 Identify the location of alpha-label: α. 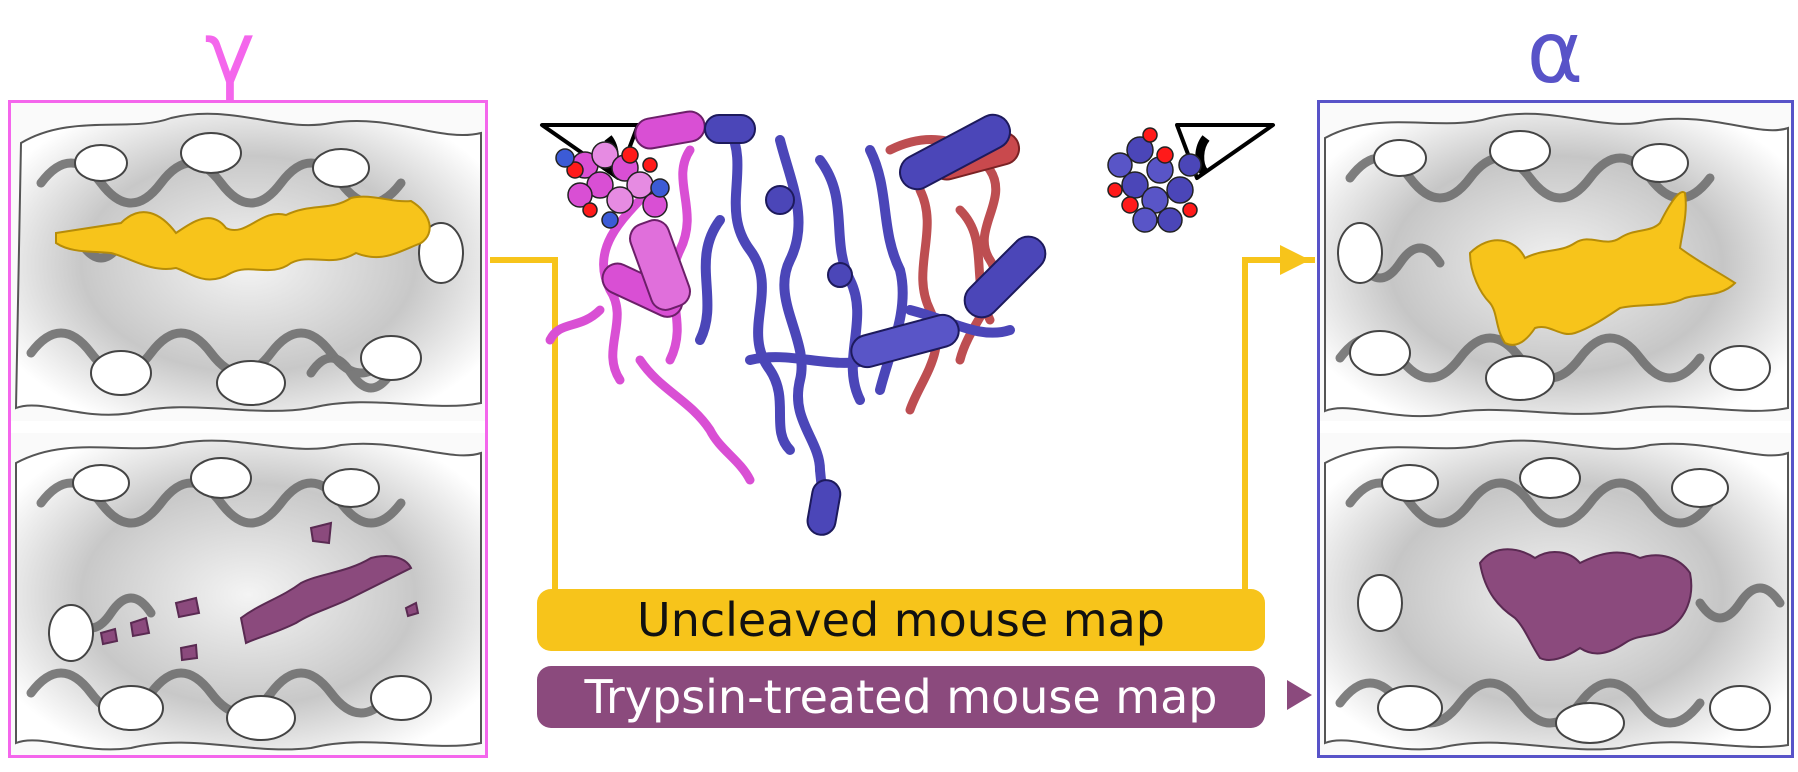
(1555, 53).